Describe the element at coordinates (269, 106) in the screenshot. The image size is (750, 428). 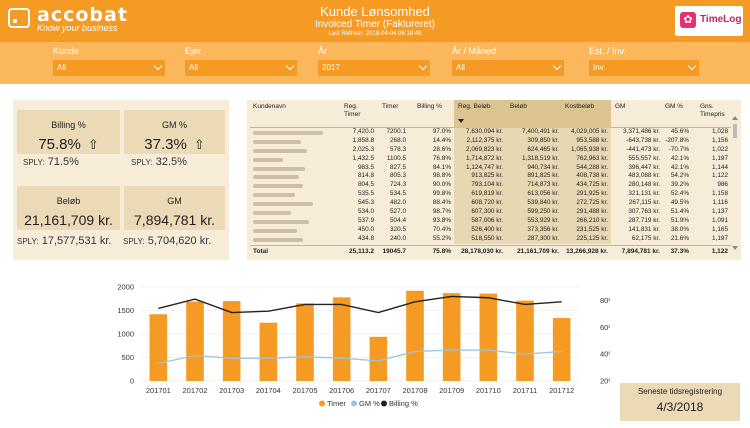
I see `col-kundenavn: Kundenavn` at that location.